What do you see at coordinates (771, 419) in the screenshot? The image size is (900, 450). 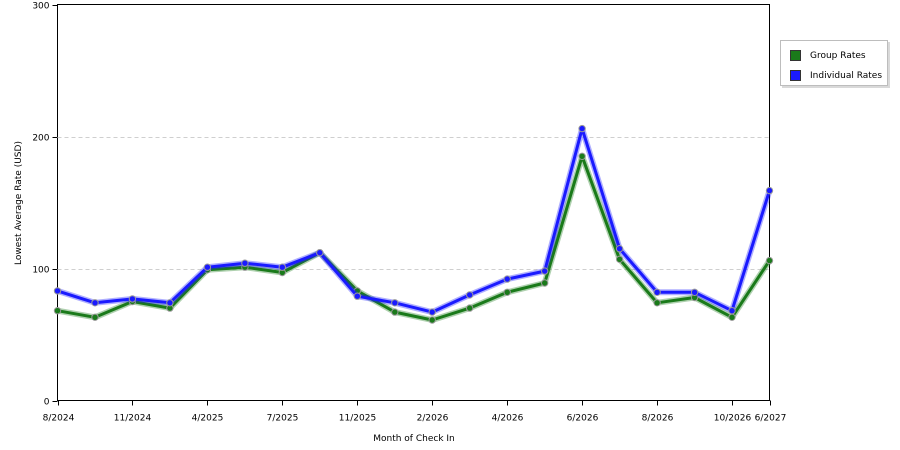 I see `x-tick-label: 6/2027` at bounding box center [771, 419].